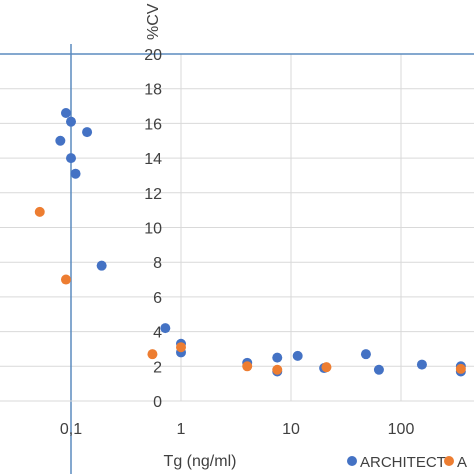  What do you see at coordinates (153, 55) in the screenshot?
I see `y-tick-label: 20` at bounding box center [153, 55].